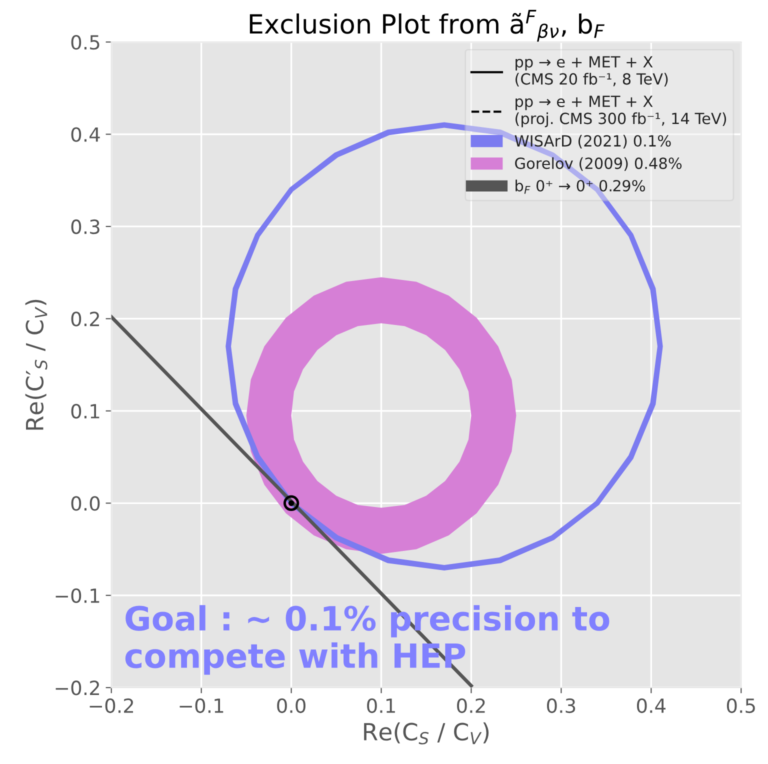 This screenshot has height=764, width=768. What do you see at coordinates (77, 688) in the screenshot?
I see `y-tick-label: −0.2` at bounding box center [77, 688].